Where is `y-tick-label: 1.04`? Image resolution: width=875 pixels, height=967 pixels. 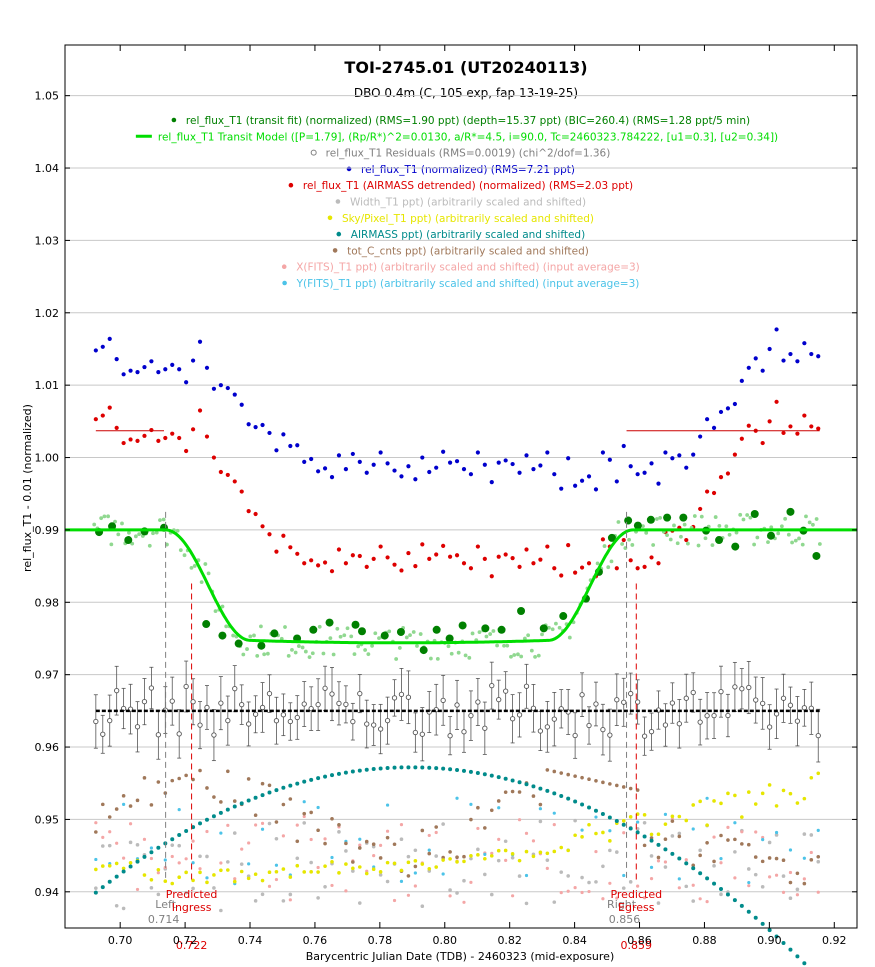
y-tick-label: 1.04 is located at coordinates (47, 168).